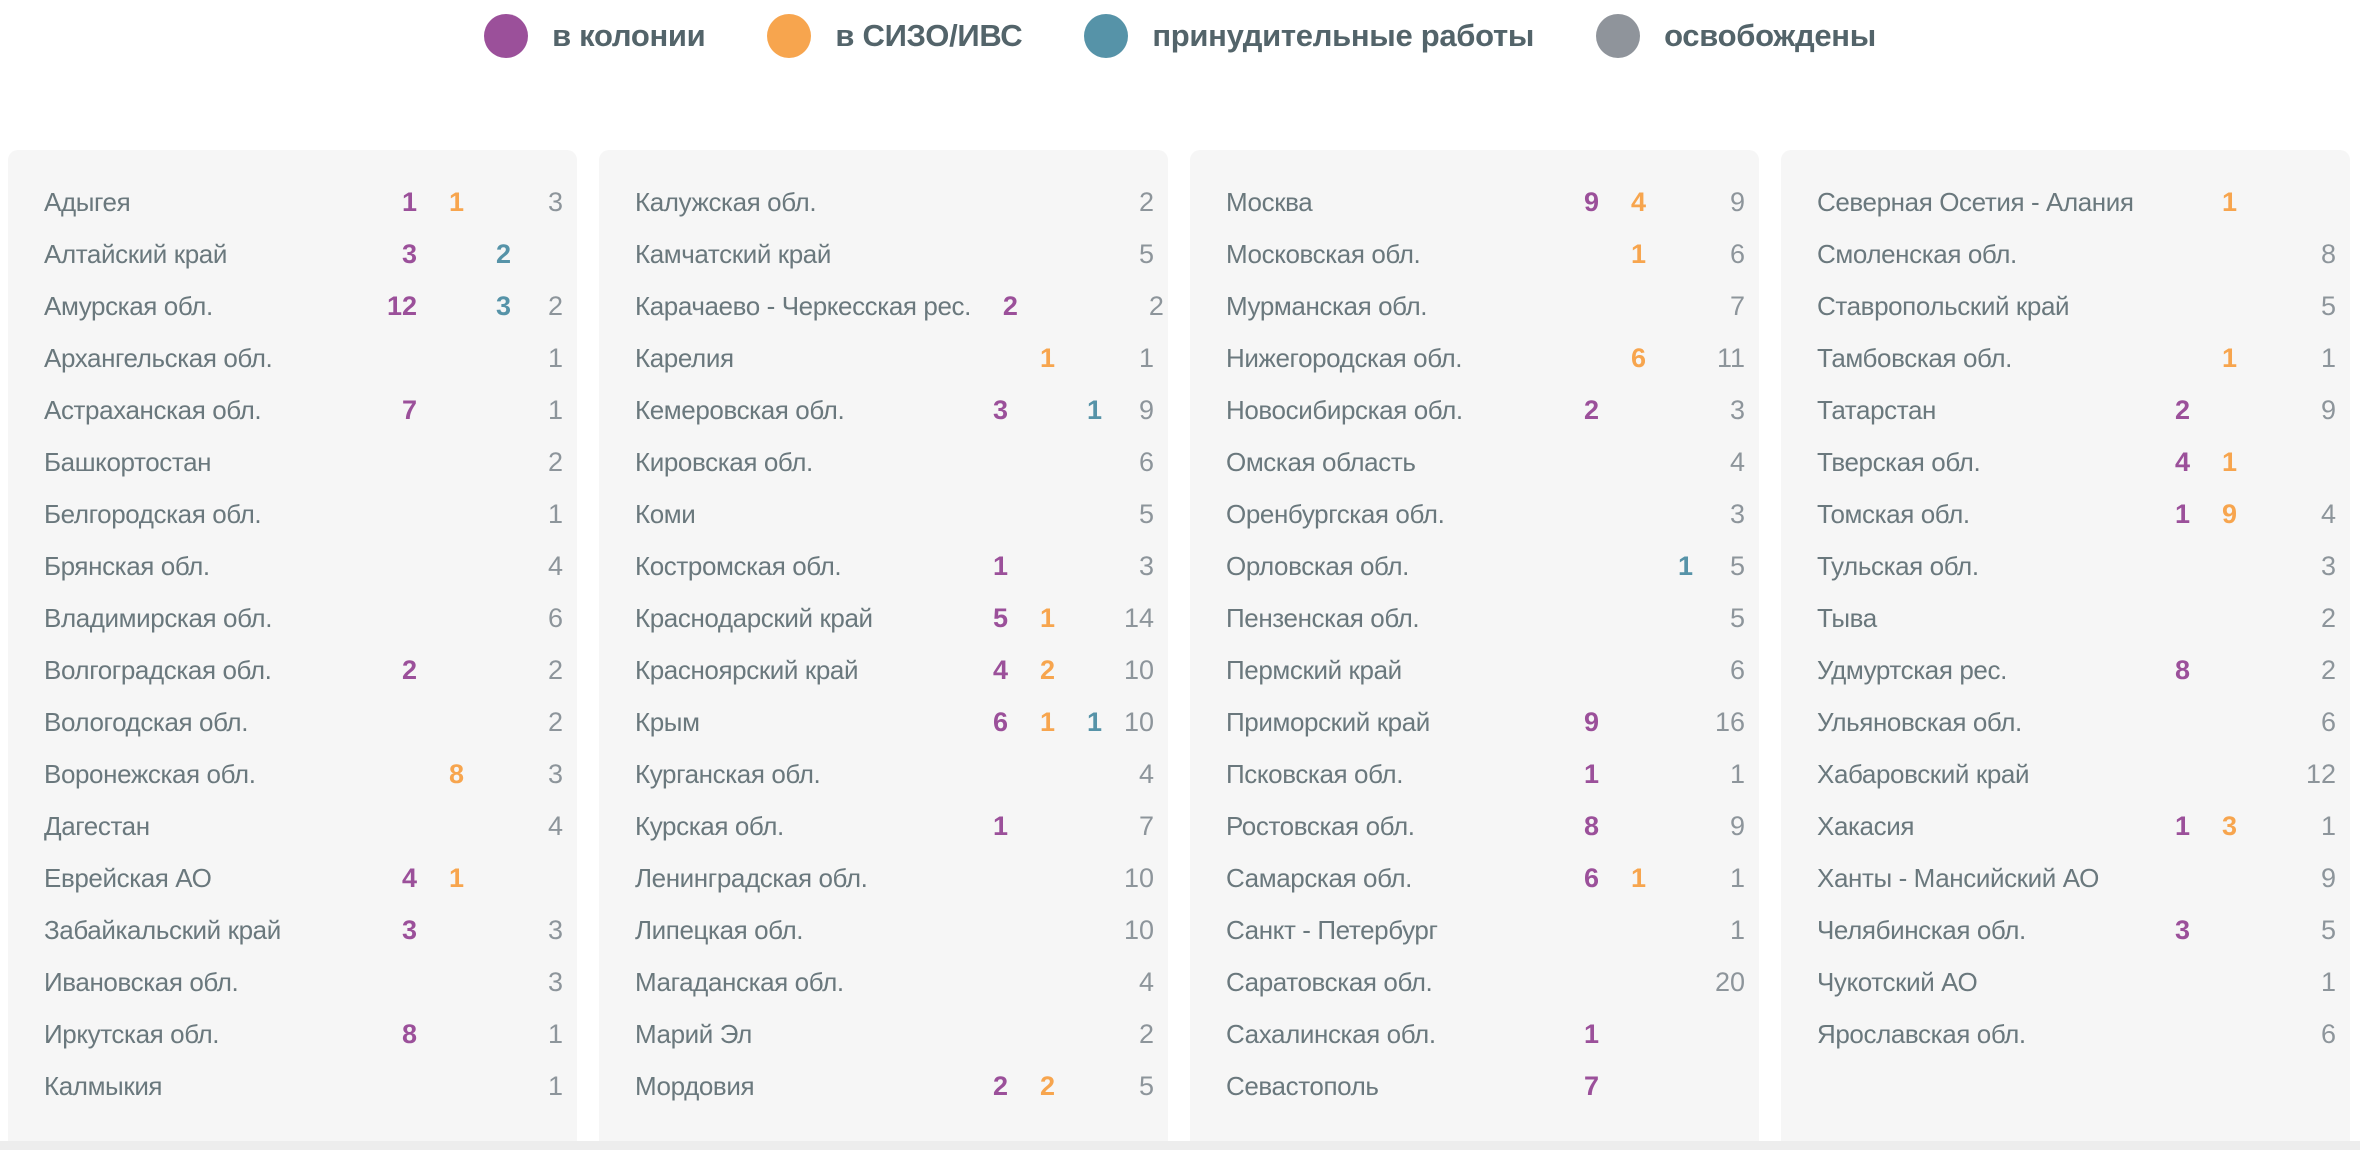  I want to click on region-label: Севастополь, so click(1302, 1085).